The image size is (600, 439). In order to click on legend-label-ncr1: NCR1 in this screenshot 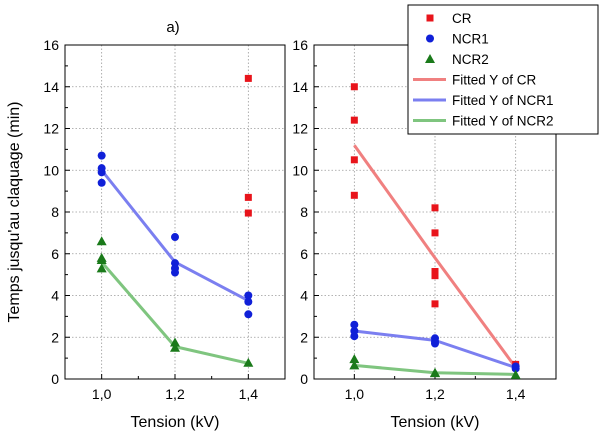, I will do `click(470, 39)`.